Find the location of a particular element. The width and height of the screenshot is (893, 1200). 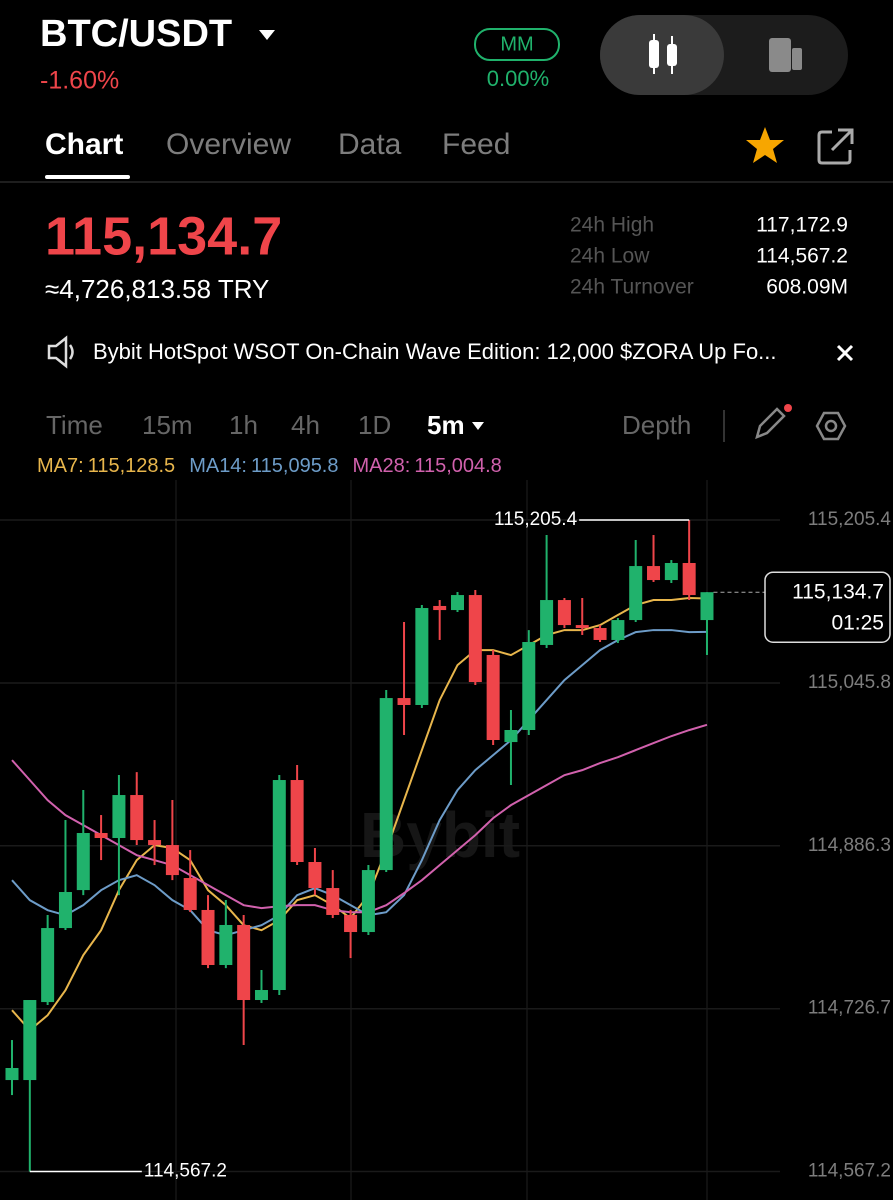

stat-label: 24h High is located at coordinates (612, 225).